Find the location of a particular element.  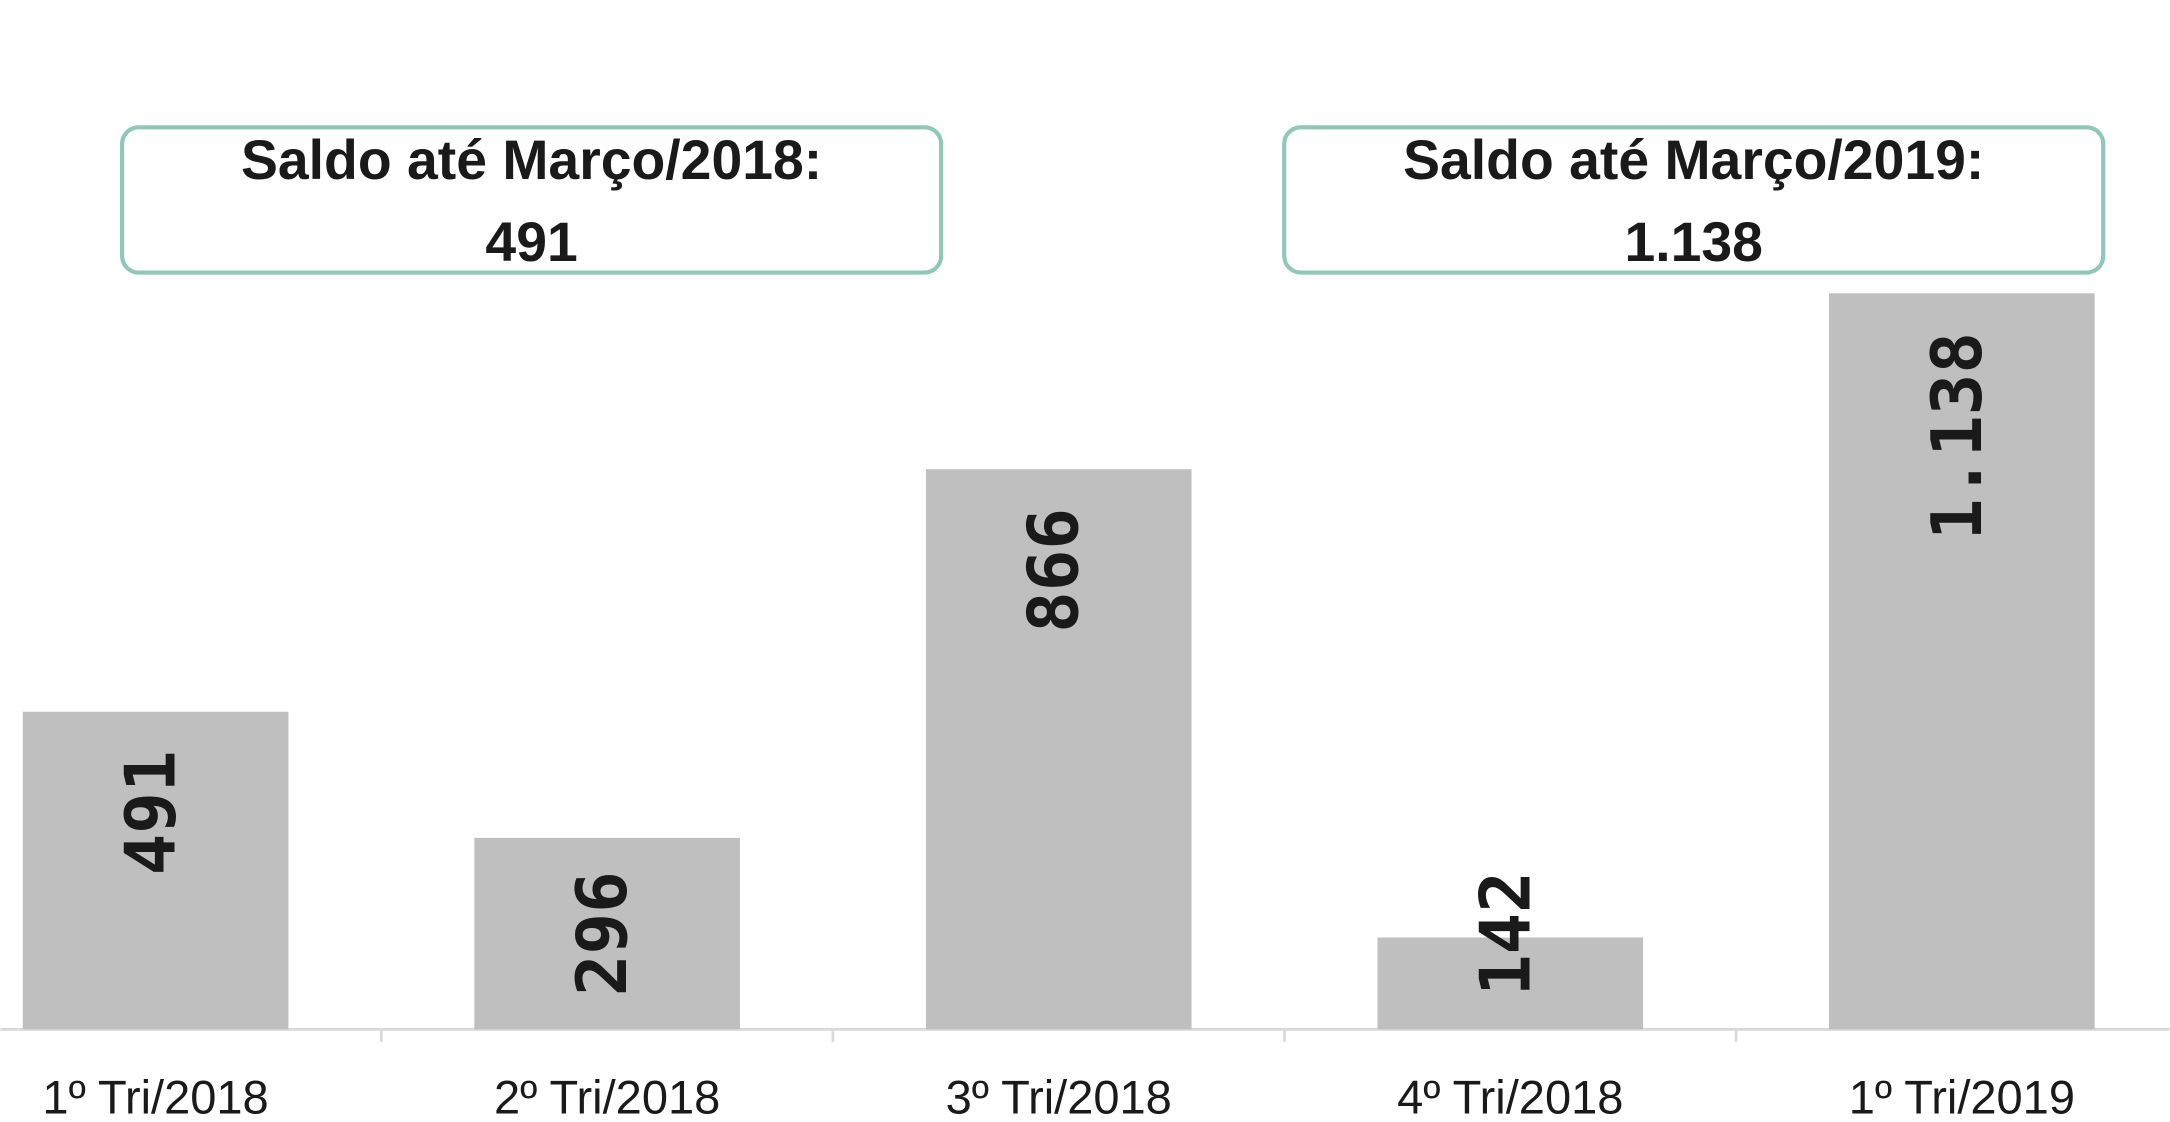

x-tick-label: 2º Tri/2018 is located at coordinates (607, 1096).